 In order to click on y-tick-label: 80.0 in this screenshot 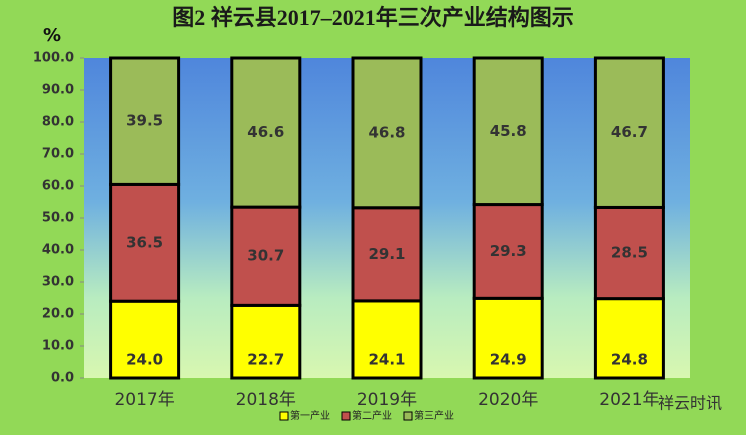, I will do `click(58, 122)`.